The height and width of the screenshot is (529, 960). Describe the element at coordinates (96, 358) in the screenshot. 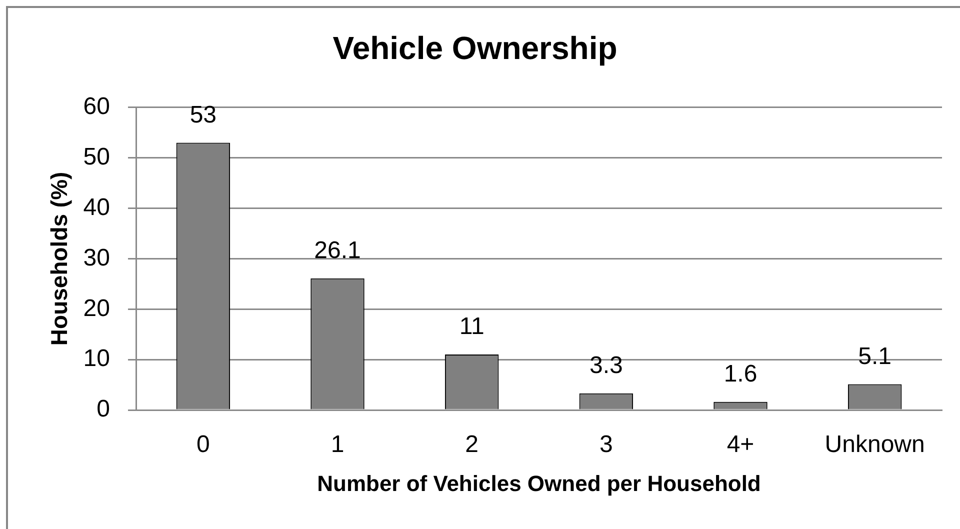

I see `y-tick-label: 10` at that location.